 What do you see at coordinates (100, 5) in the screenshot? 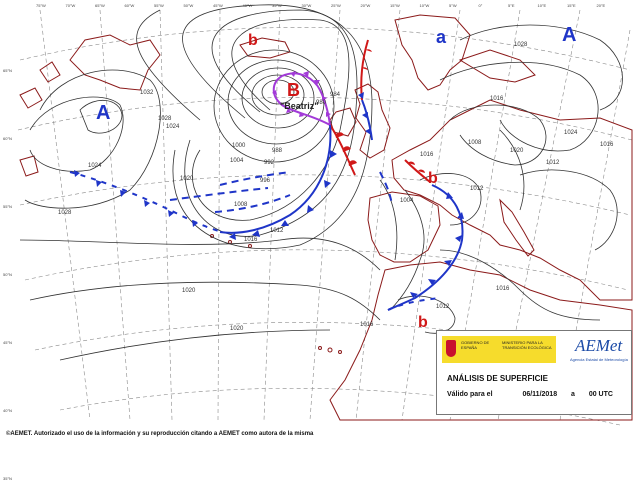
I see `longitude-label: 65°W` at bounding box center [100, 5].